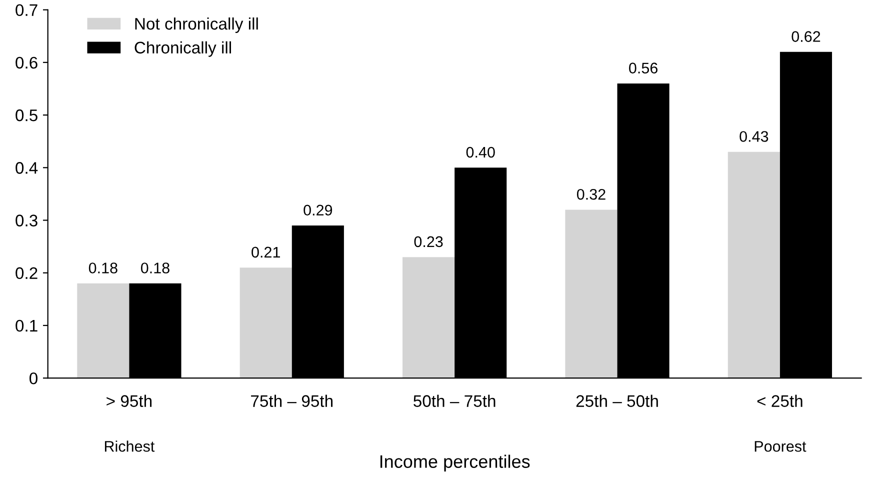  What do you see at coordinates (27, 62) in the screenshot?
I see `y-tick-label: 0.6` at bounding box center [27, 62].